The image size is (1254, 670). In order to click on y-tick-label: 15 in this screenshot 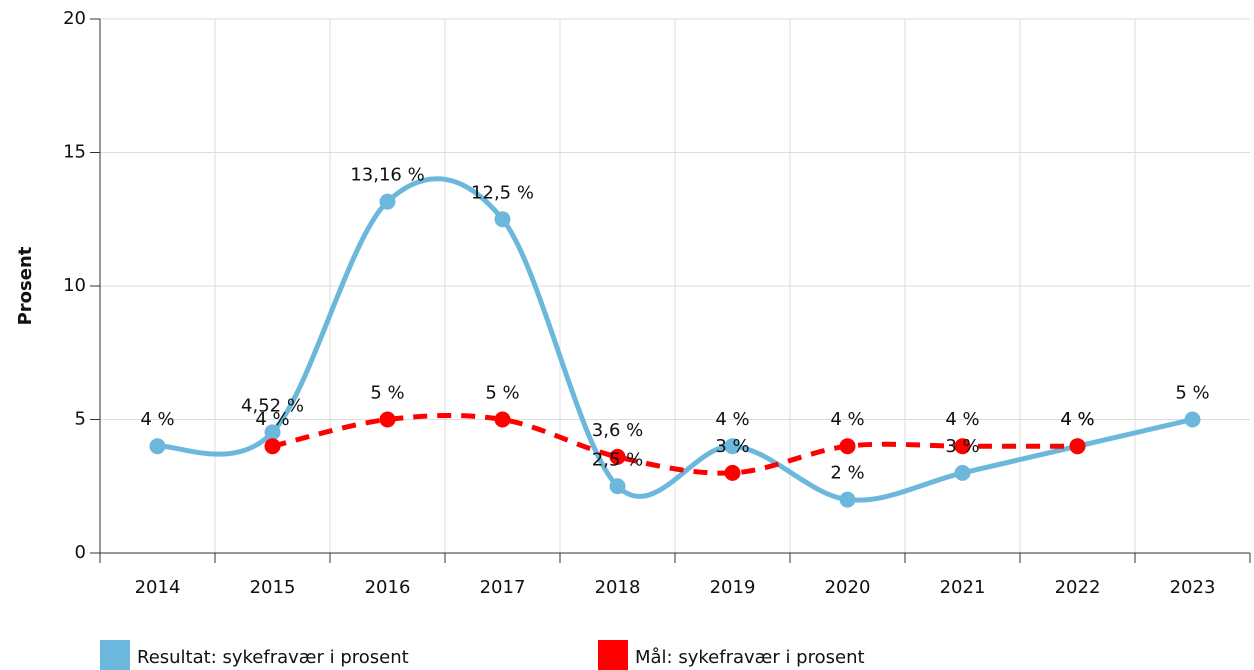, I will do `click(74, 152)`.